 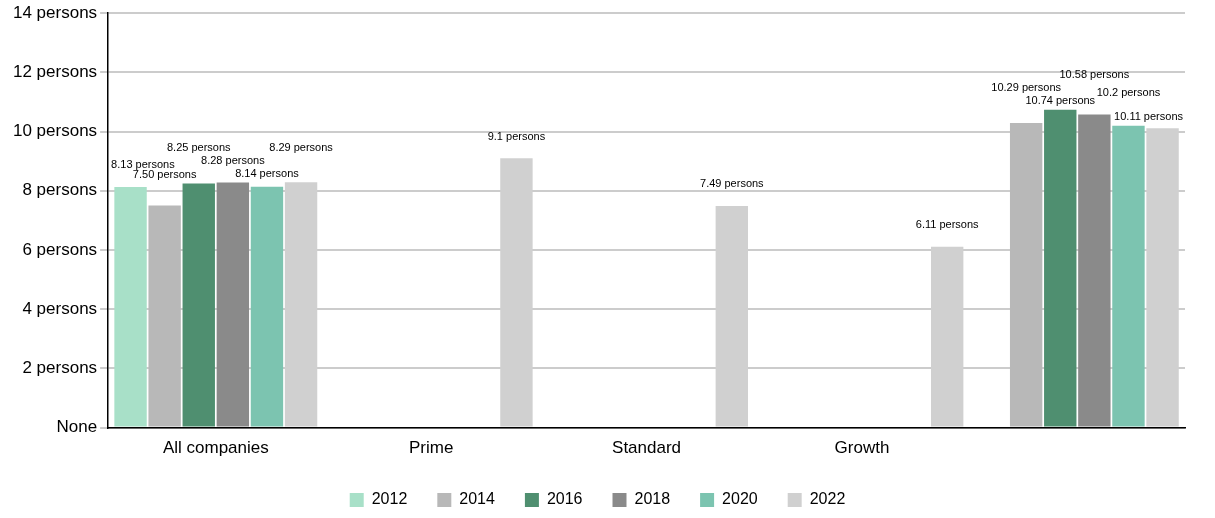 What do you see at coordinates (389, 499) in the screenshot?
I see `legend-label: 2012` at bounding box center [389, 499].